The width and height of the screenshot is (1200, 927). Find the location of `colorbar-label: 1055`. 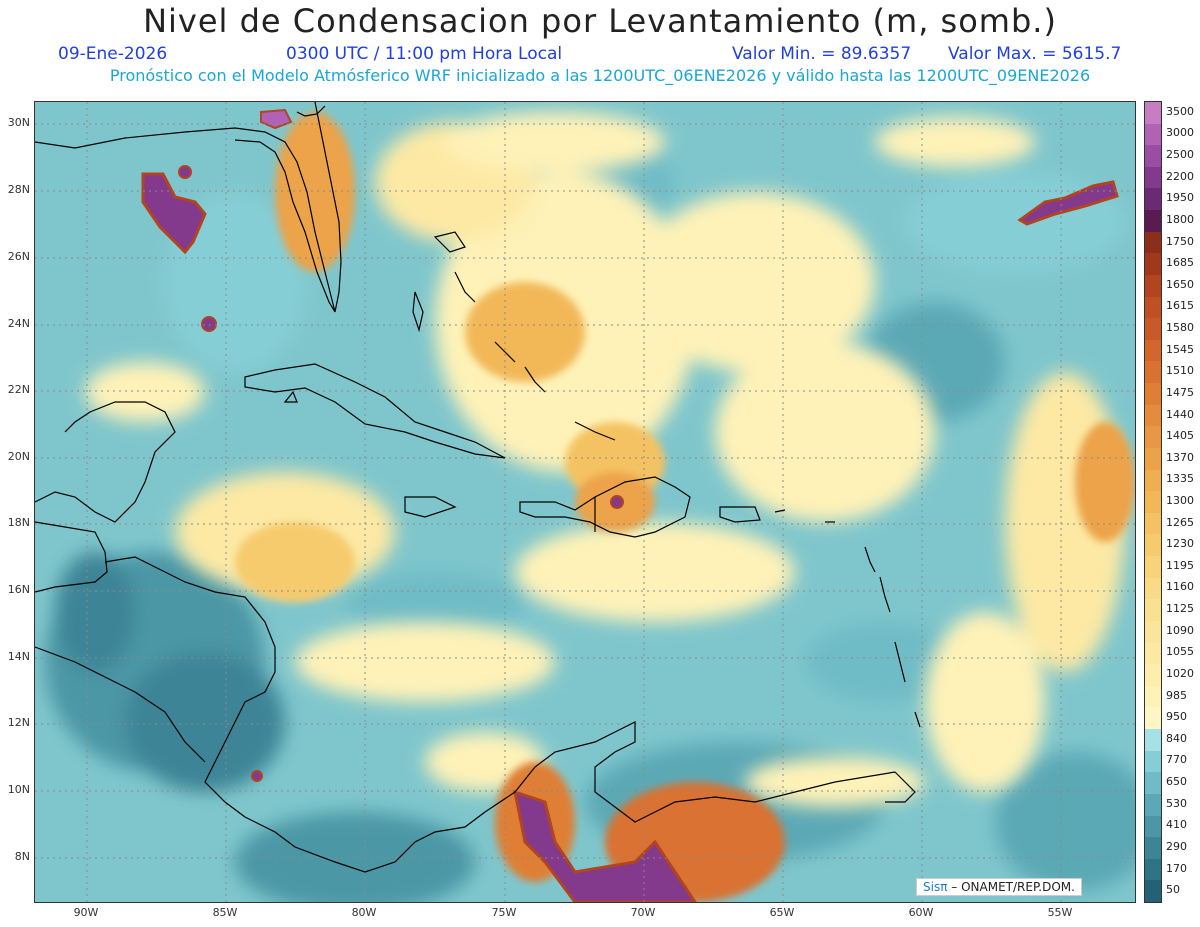

colorbar-label: 1055 is located at coordinates (1180, 652).